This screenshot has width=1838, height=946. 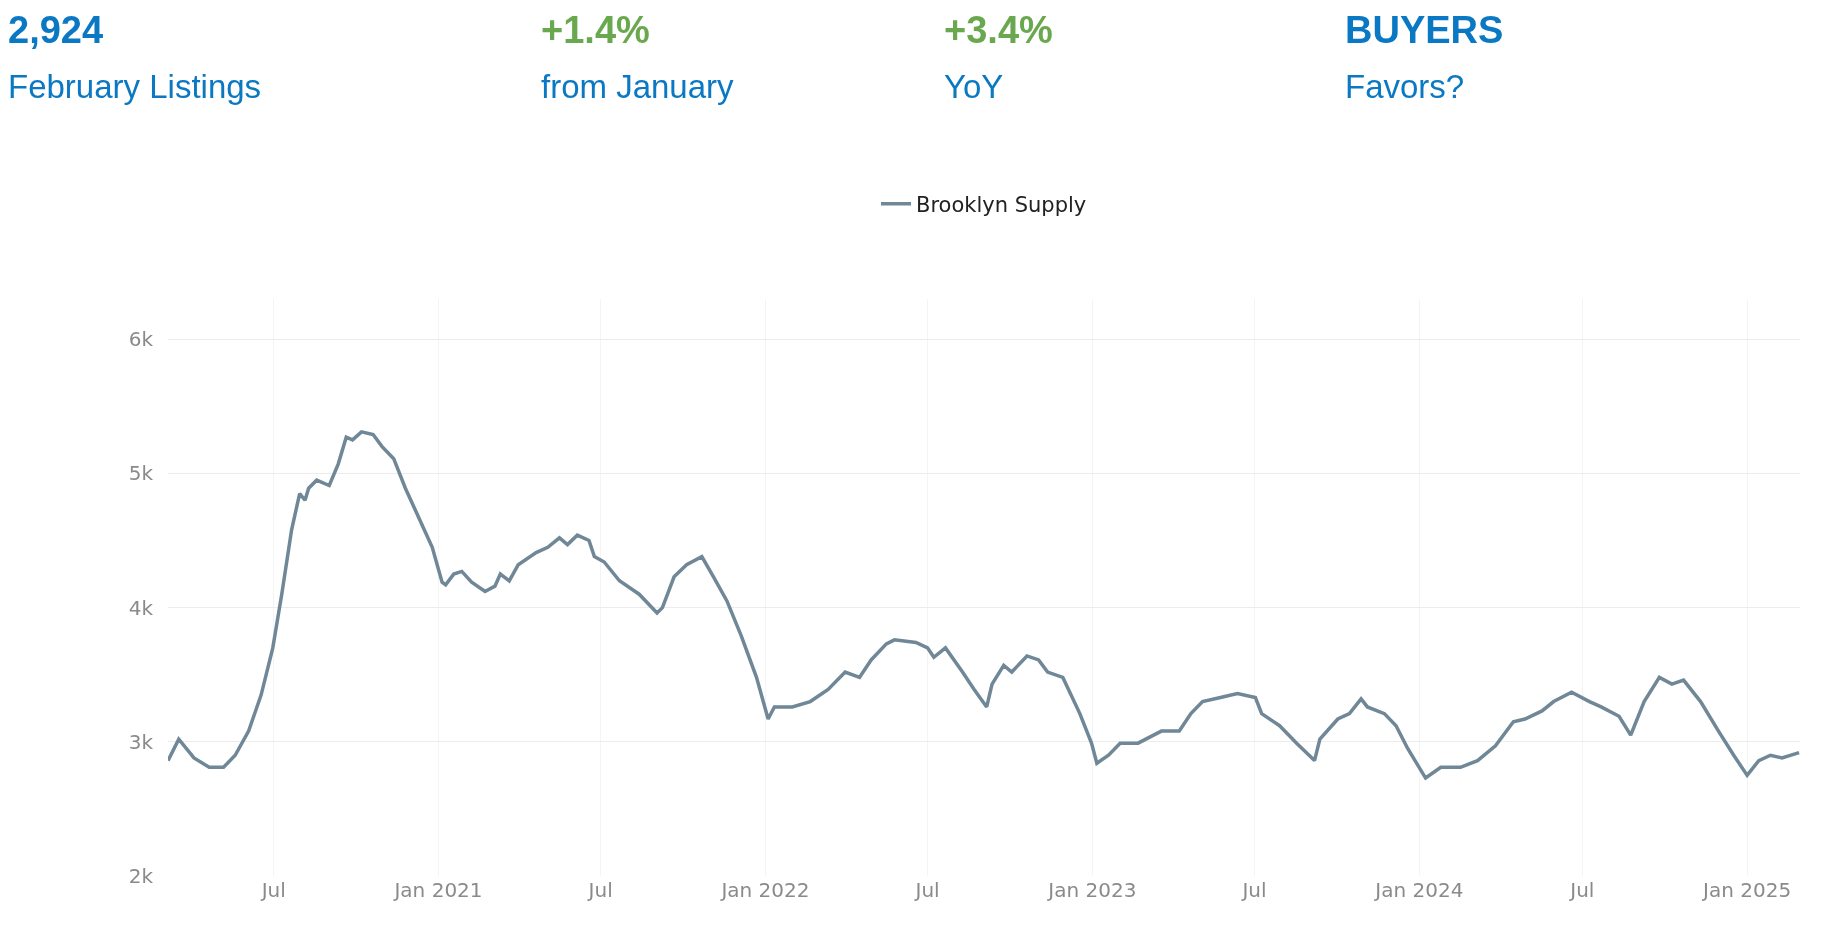 What do you see at coordinates (141, 607) in the screenshot?
I see `y-tick-label: 4k` at bounding box center [141, 607].